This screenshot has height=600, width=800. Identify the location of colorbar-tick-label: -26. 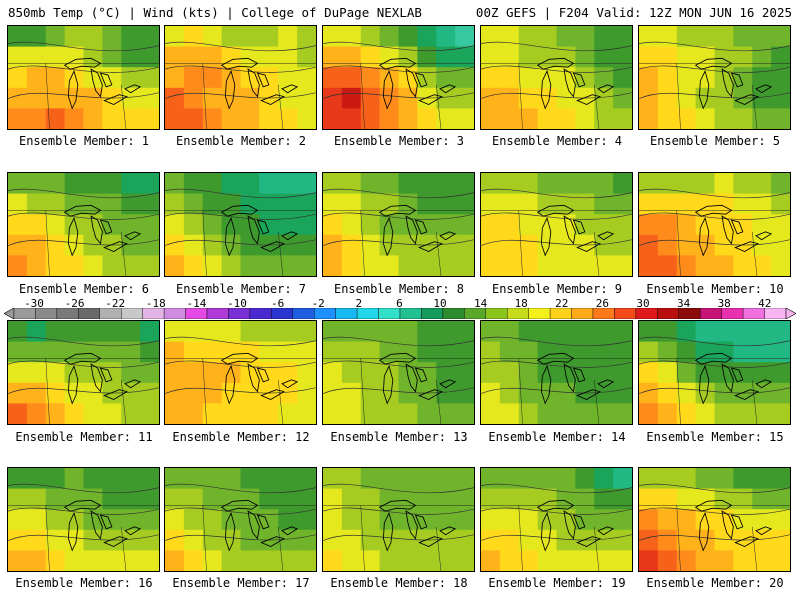
(74, 303).